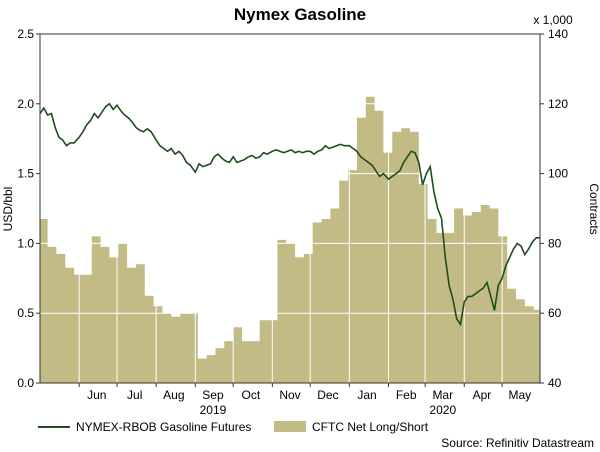  What do you see at coordinates (553, 20) in the screenshot?
I see `right-axis-multiplier: x 1,000` at bounding box center [553, 20].